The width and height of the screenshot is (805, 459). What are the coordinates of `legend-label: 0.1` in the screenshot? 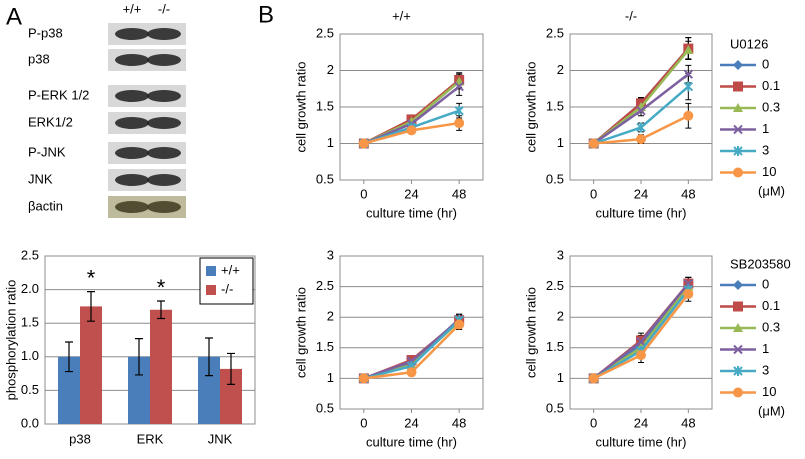 It's located at (771, 305).